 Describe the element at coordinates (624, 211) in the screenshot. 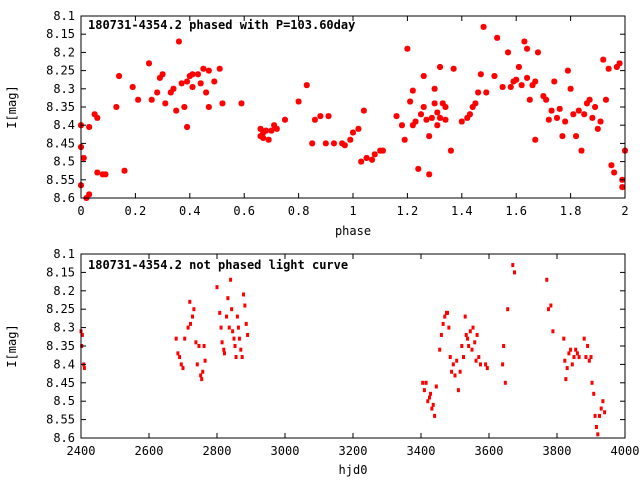

I see `phased-x-tick-label: 2` at that location.